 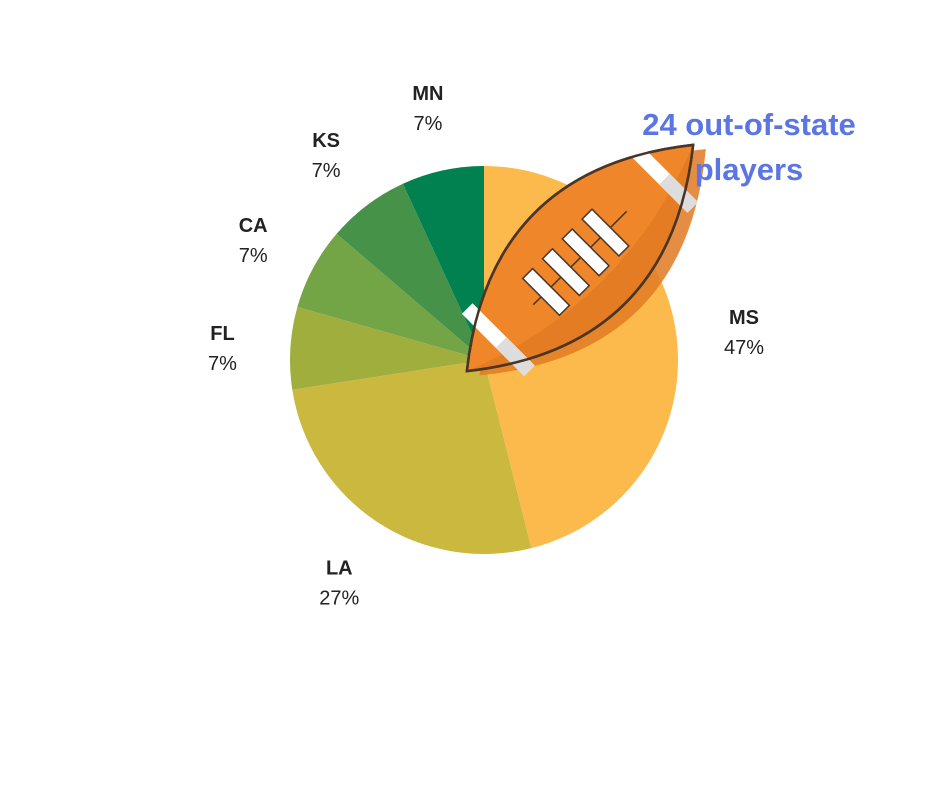 I want to click on slice-value-la: 27%, so click(x=339, y=598).